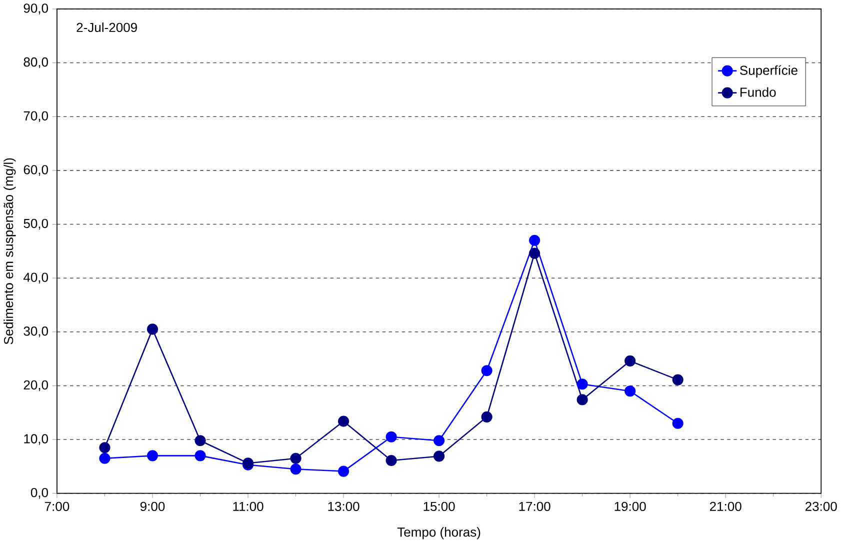 The height and width of the screenshot is (543, 841). Describe the element at coordinates (39, 493) in the screenshot. I see `y-tick-label: 0,0` at that location.